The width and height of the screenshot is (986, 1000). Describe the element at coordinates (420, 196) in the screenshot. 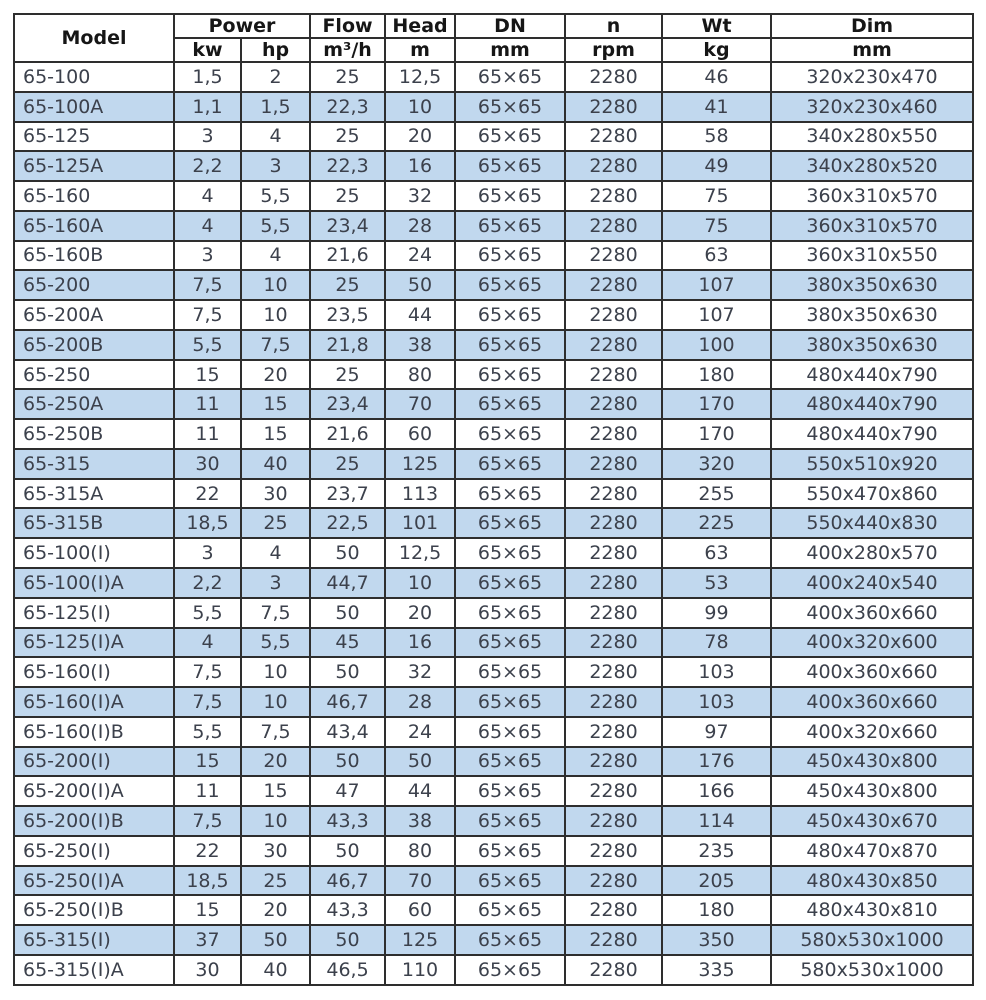

I see `cell-head: 32` at that location.